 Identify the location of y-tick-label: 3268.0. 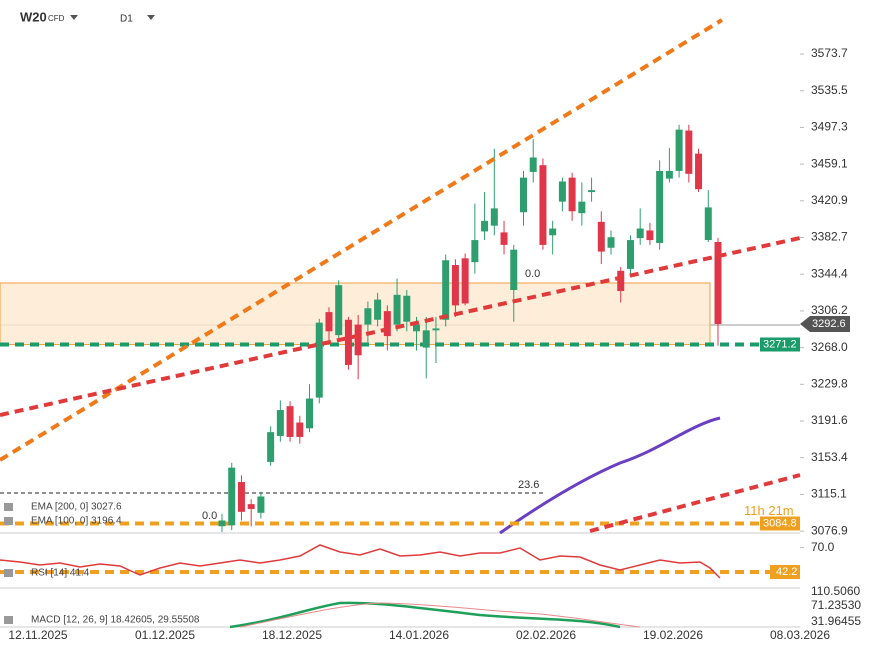
(829, 347).